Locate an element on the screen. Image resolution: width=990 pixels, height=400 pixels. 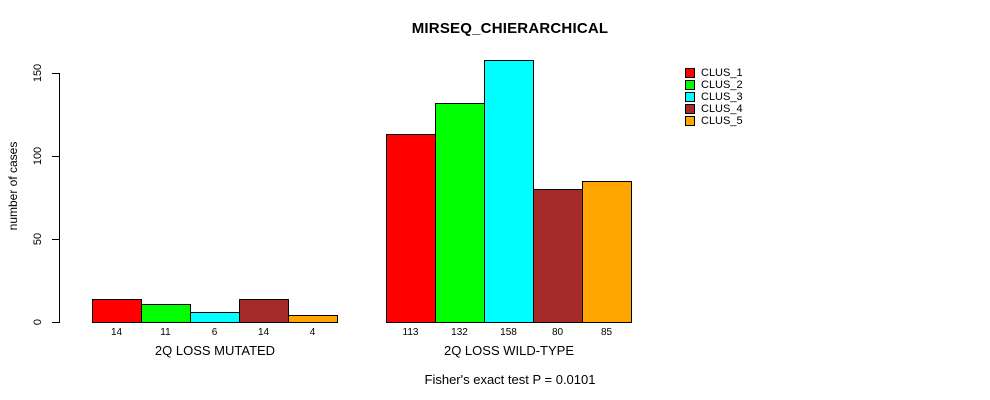
bar-clus_3-wild-type is located at coordinates (509, 191).